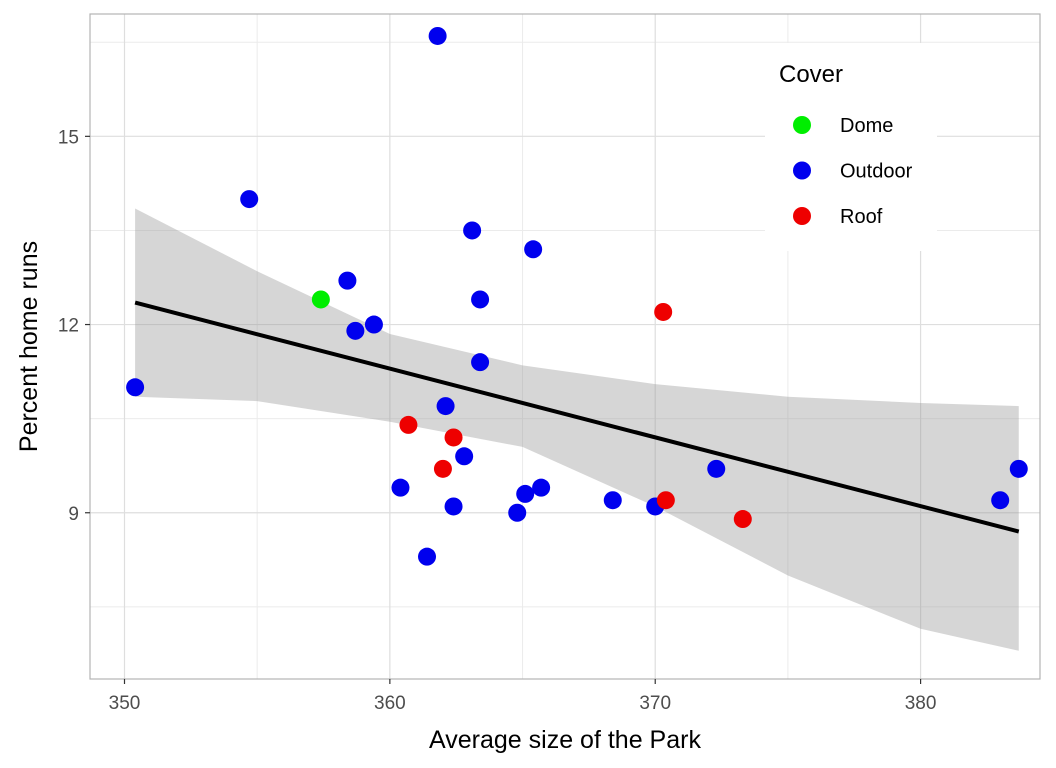 Image resolution: width=1056 pixels, height=768 pixels. Describe the element at coordinates (811, 74) in the screenshot. I see `legend-title: Cover` at that location.